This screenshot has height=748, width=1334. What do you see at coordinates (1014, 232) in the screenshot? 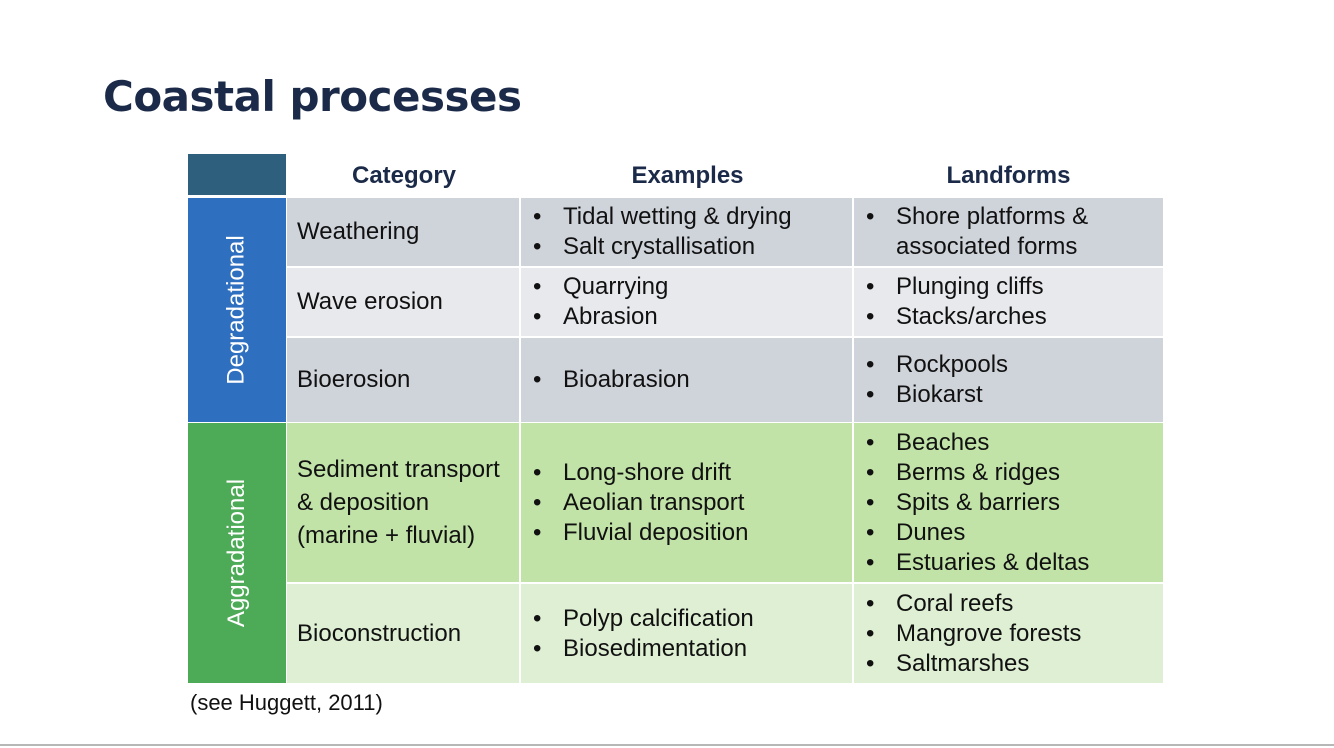
I see `list-item: Shore platforms & associated forms` at bounding box center [1014, 232].